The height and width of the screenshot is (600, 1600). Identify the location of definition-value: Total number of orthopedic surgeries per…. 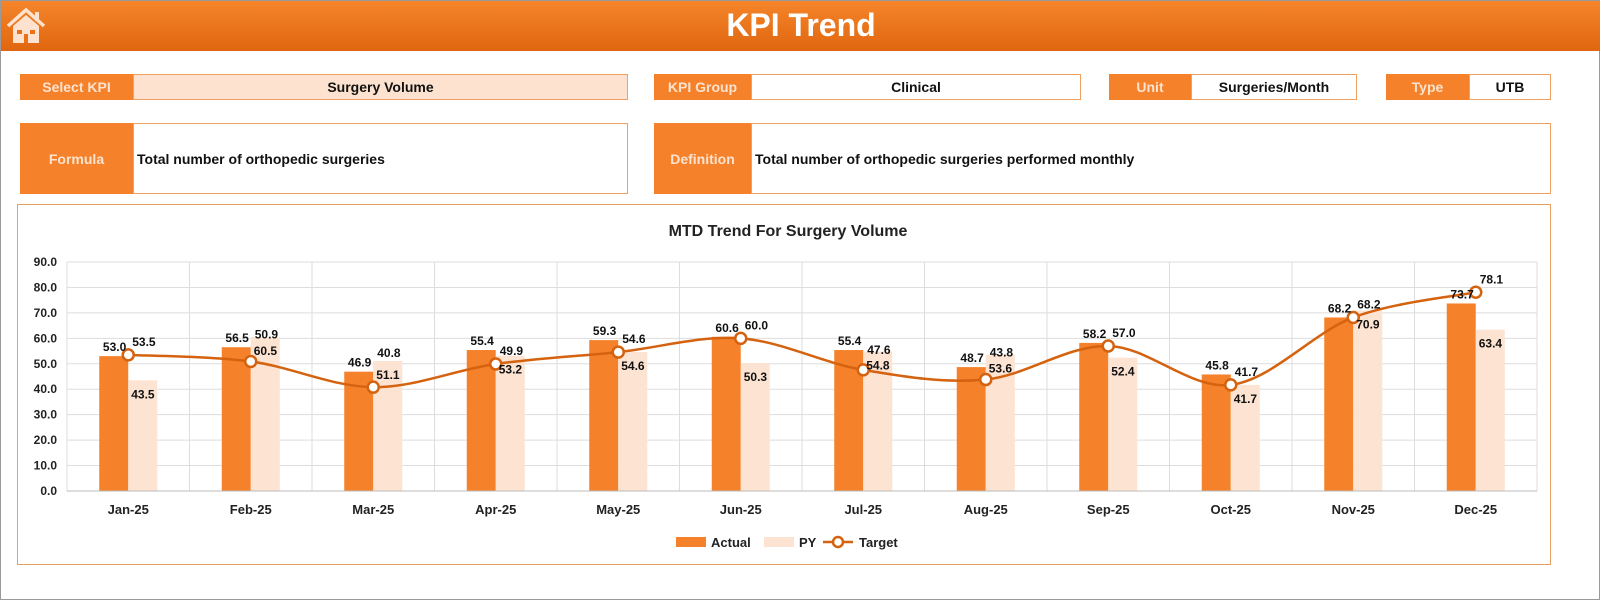
(1151, 158).